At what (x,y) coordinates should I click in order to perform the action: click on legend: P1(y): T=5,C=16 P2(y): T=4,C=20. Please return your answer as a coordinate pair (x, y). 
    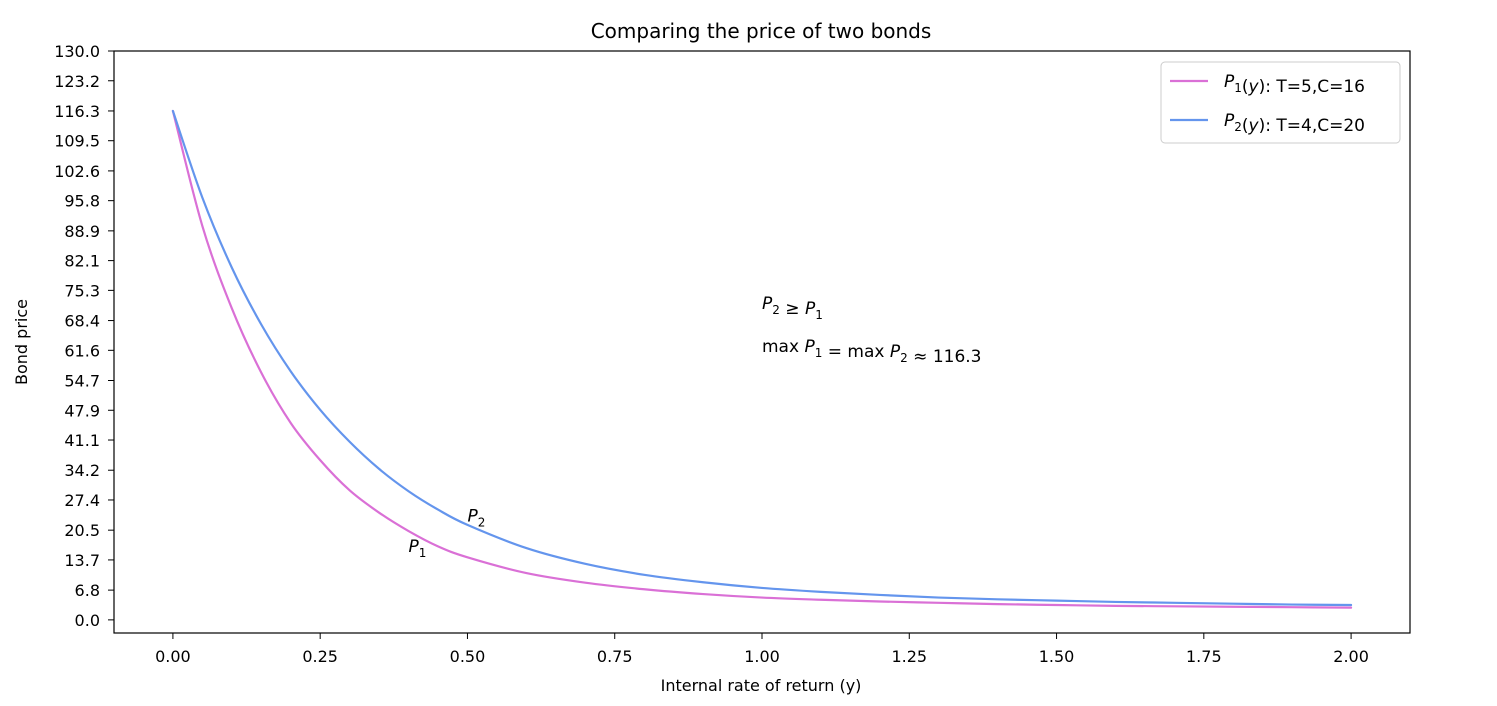
    Looking at the image, I should click on (1280, 102).